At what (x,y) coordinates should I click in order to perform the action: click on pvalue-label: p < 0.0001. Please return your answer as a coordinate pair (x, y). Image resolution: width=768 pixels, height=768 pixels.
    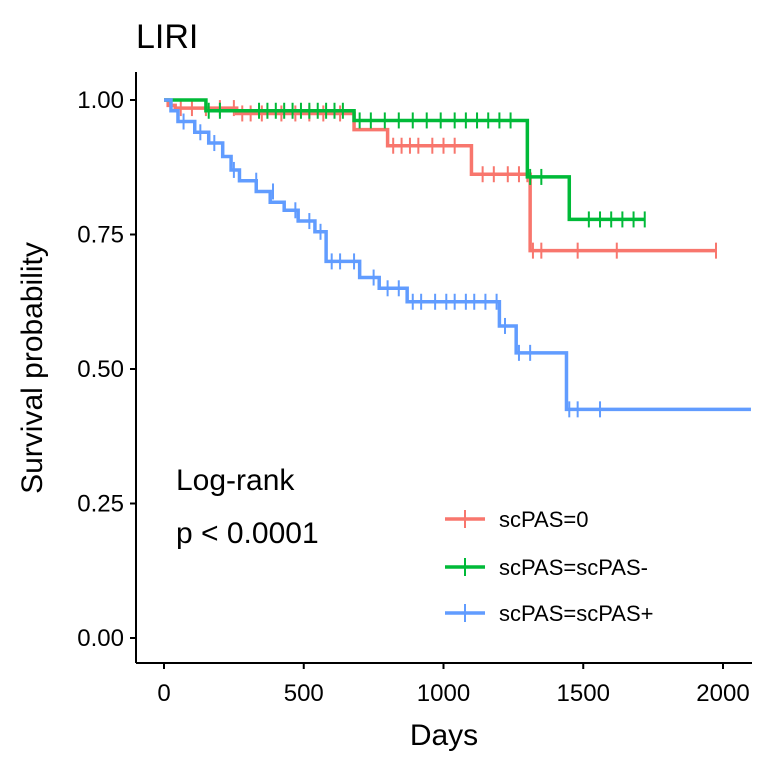
    Looking at the image, I should click on (247, 533).